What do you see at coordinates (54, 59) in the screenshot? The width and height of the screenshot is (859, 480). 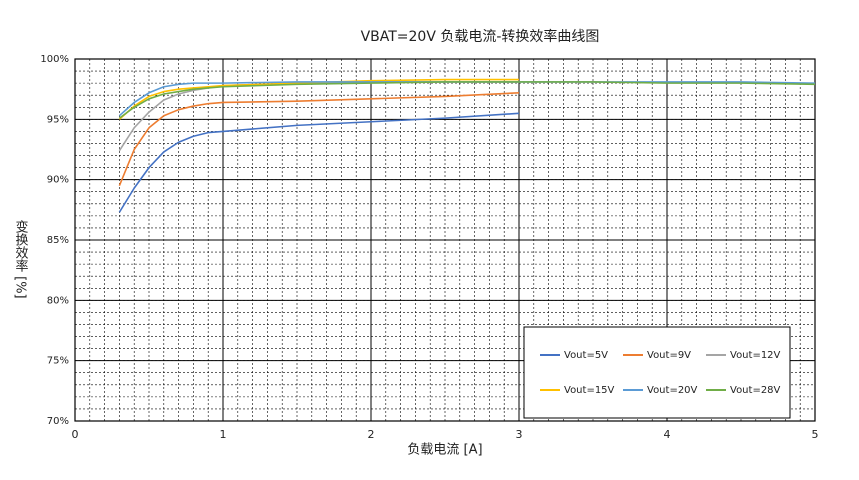 I see `y-tick-label: 100%` at bounding box center [54, 59].